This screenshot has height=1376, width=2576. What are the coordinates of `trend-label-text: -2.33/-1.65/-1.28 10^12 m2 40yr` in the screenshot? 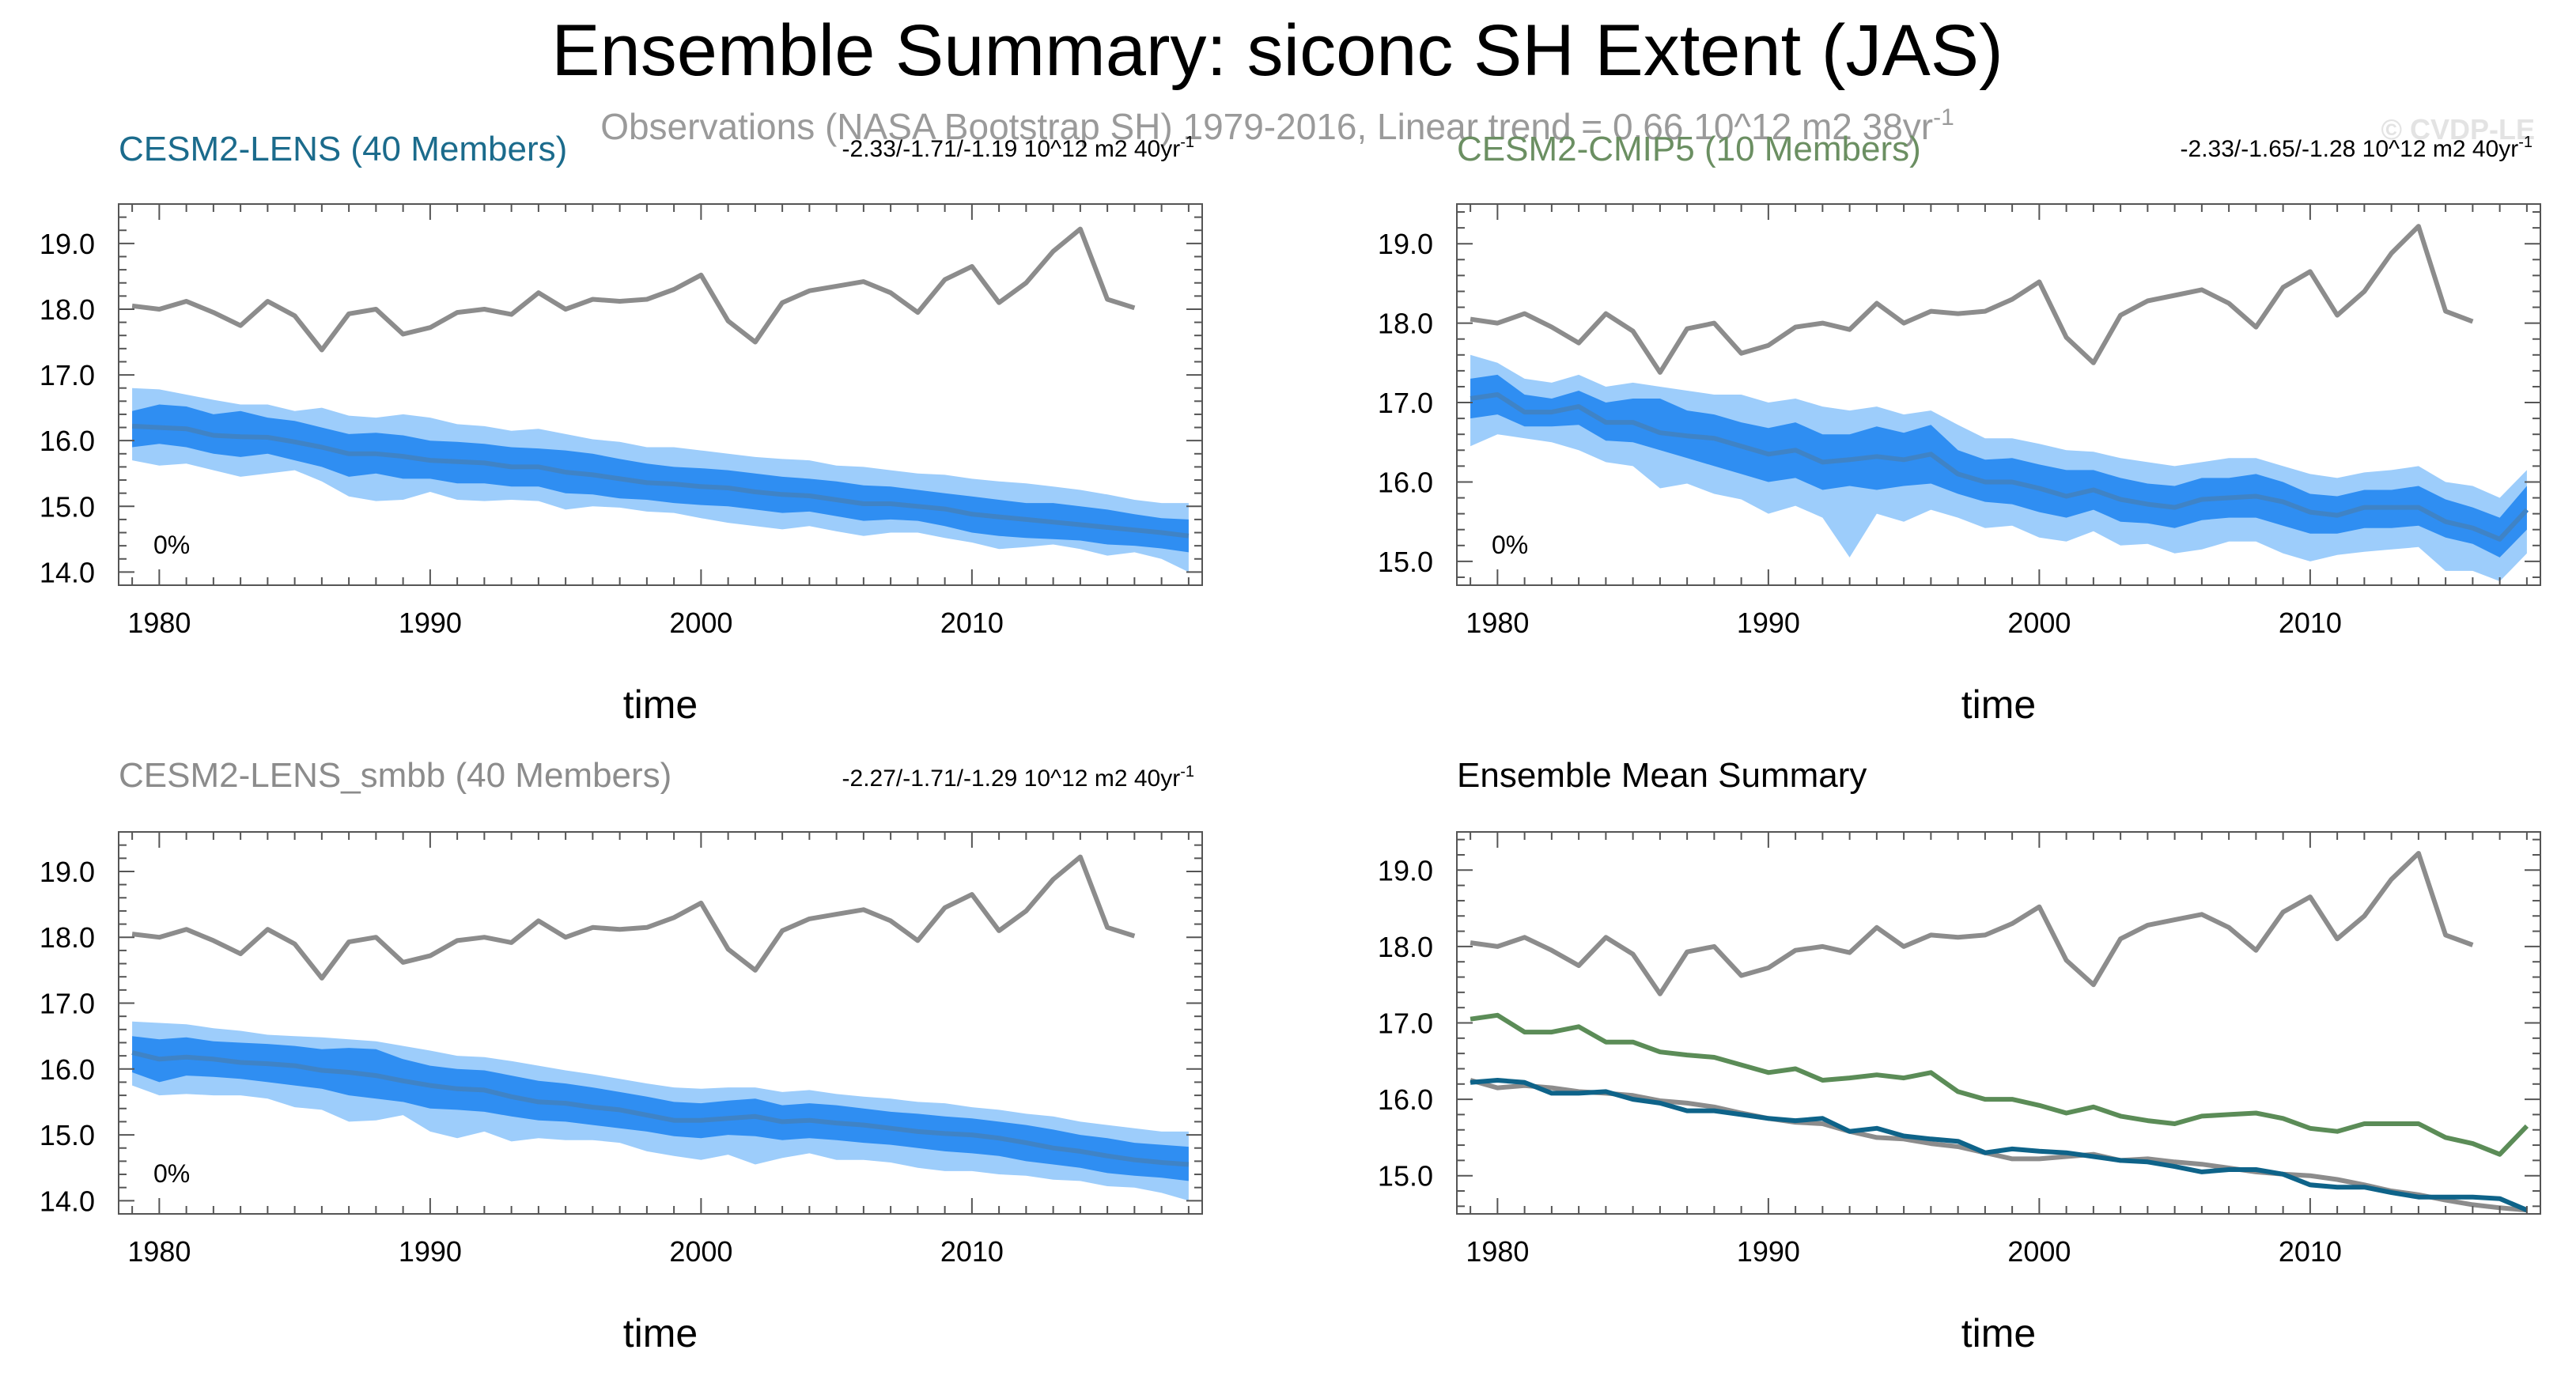 It's located at (2350, 149).